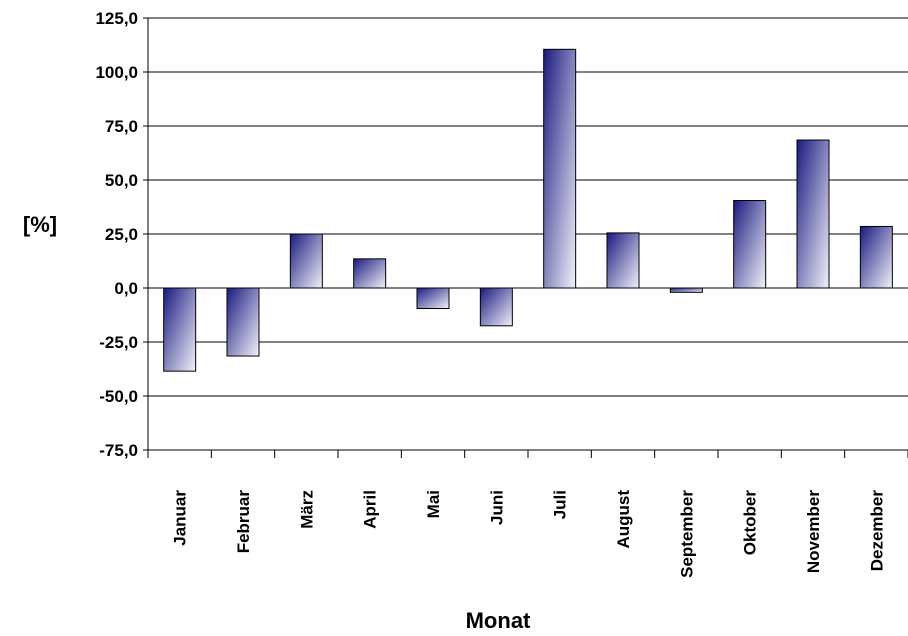 Image resolution: width=908 pixels, height=636 pixels. What do you see at coordinates (243, 322) in the screenshot?
I see `bar-februar` at bounding box center [243, 322].